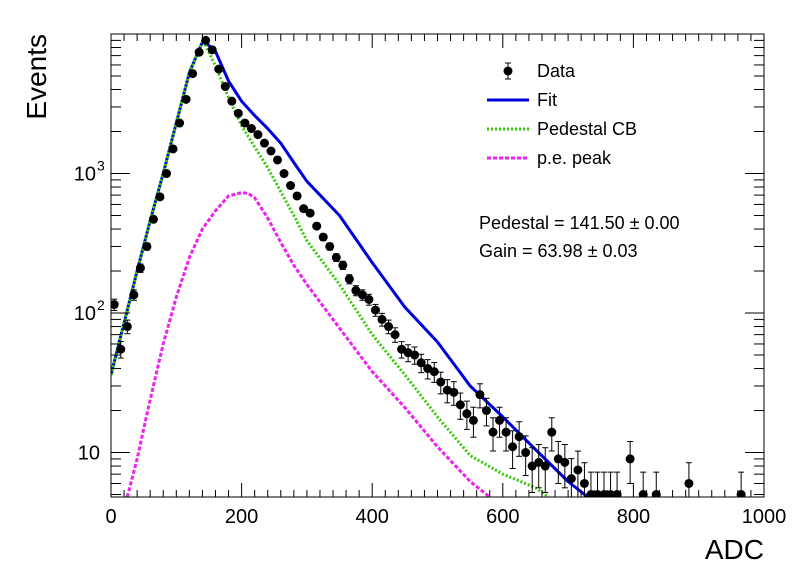 This screenshot has height=572, width=796. Describe the element at coordinates (508, 71) in the screenshot. I see `legend-marker` at that location.